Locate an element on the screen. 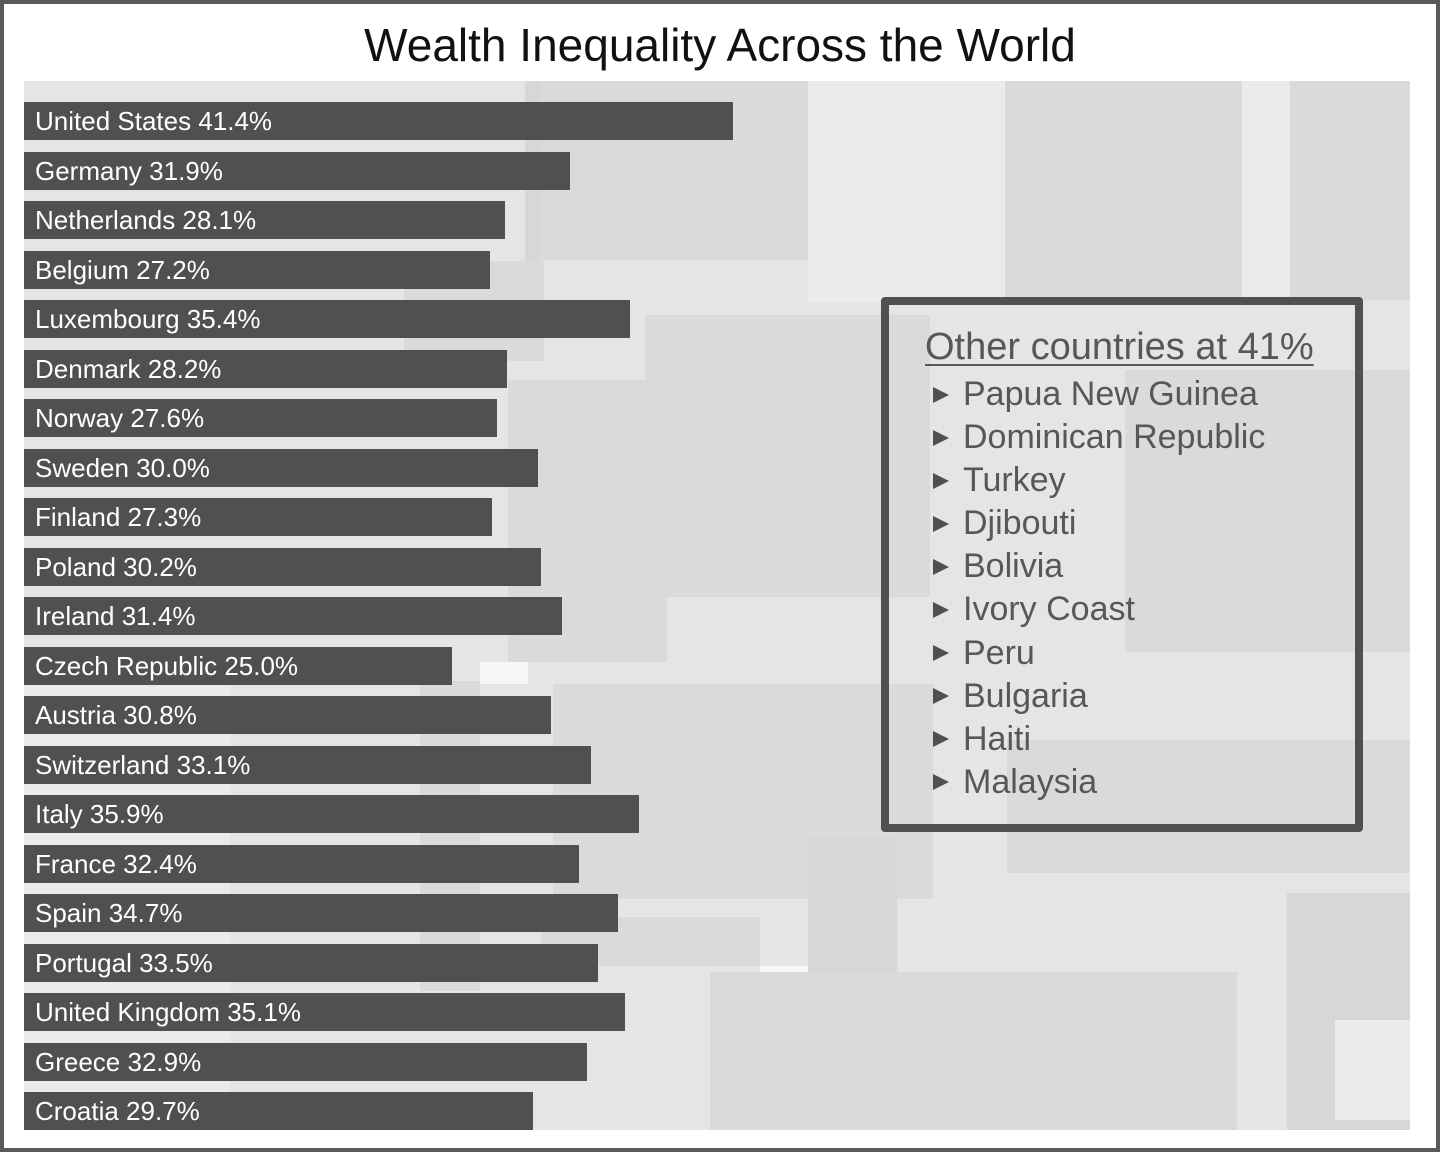 The width and height of the screenshot is (1440, 1152). other-country-item: Bolivia is located at coordinates (1099, 566).